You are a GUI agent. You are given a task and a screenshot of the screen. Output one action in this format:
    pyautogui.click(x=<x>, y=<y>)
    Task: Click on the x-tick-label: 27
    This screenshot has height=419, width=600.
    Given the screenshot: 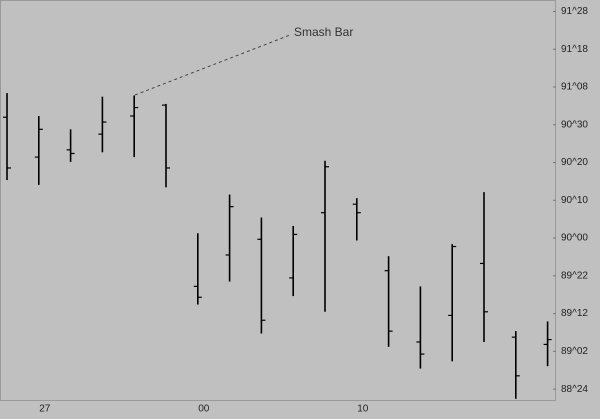 What is the action you would take?
    pyautogui.click(x=45, y=409)
    